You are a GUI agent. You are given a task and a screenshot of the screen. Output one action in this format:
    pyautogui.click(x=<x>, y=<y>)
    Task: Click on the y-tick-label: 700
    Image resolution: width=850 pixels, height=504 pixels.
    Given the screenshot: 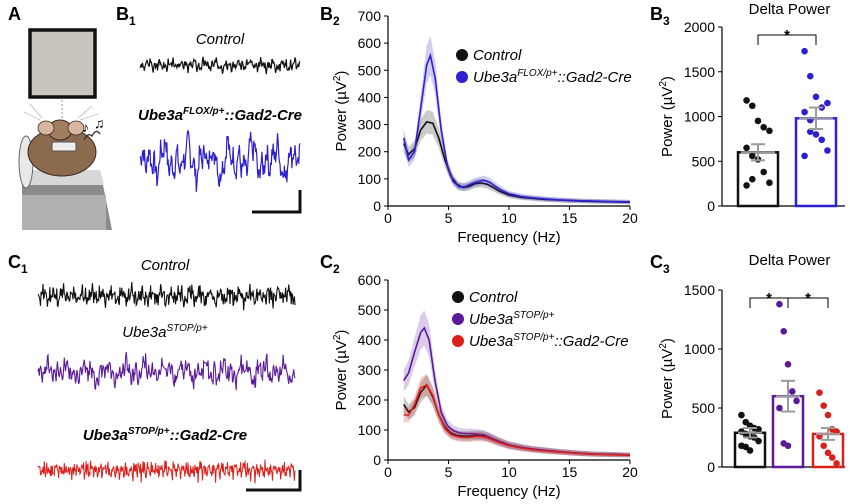 What is the action you would take?
    pyautogui.click(x=370, y=16)
    